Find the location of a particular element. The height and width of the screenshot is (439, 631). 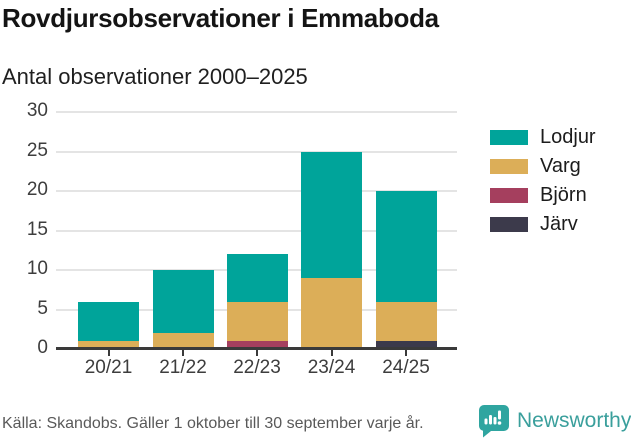

y-tick-label: 25 is located at coordinates (37, 150).